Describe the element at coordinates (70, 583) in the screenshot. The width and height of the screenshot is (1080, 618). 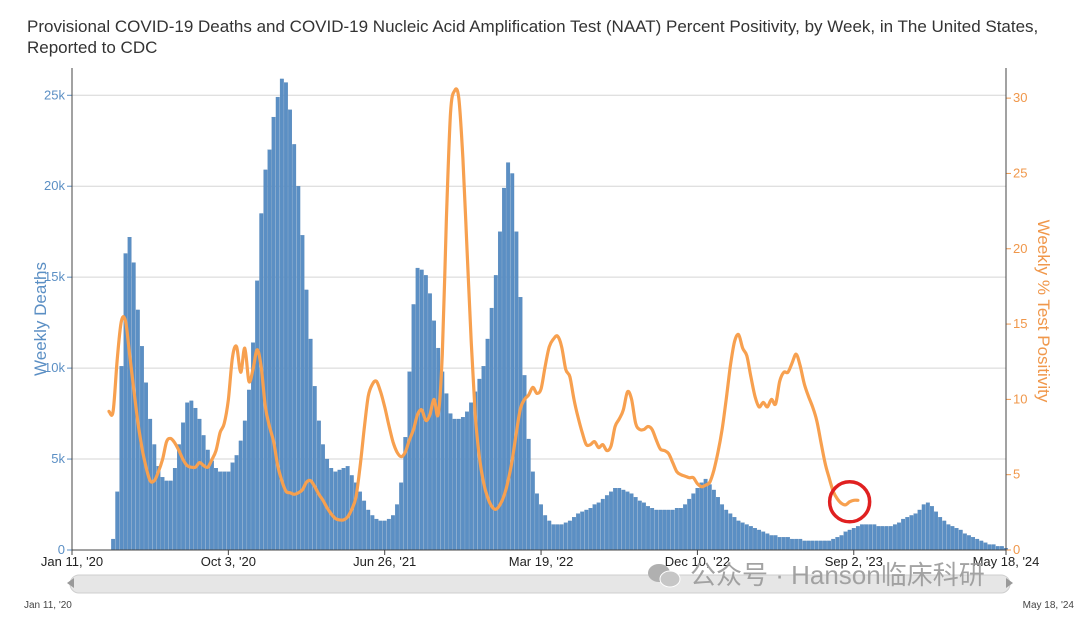
I see `range-slider-left-handle` at that location.